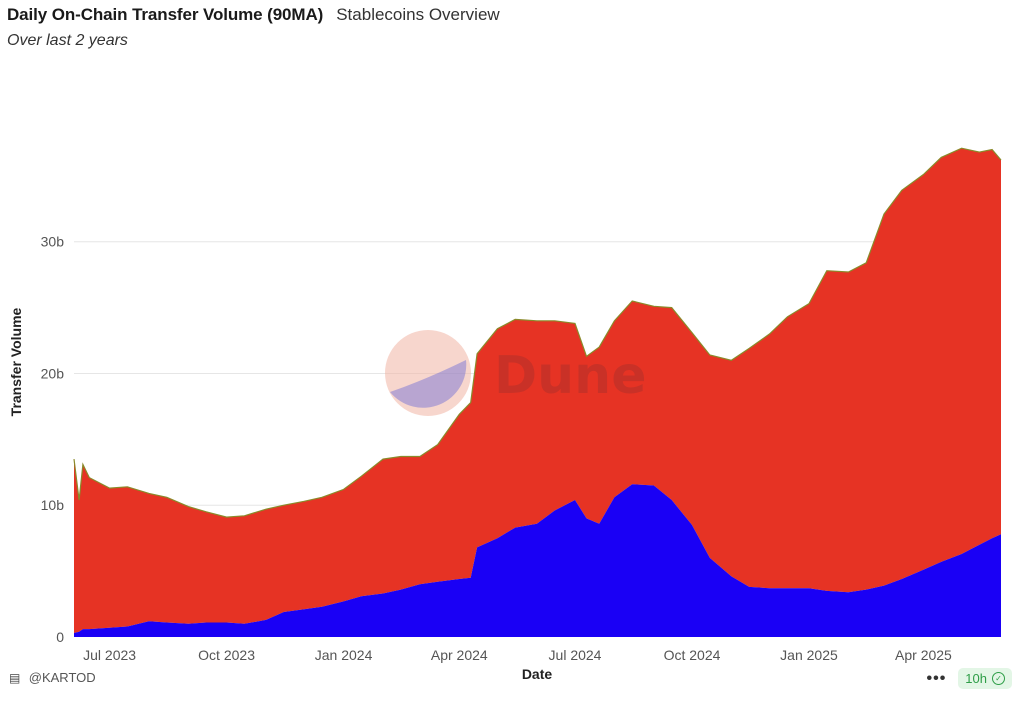  I want to click on x-tick-label: Jan 2024, so click(344, 655).